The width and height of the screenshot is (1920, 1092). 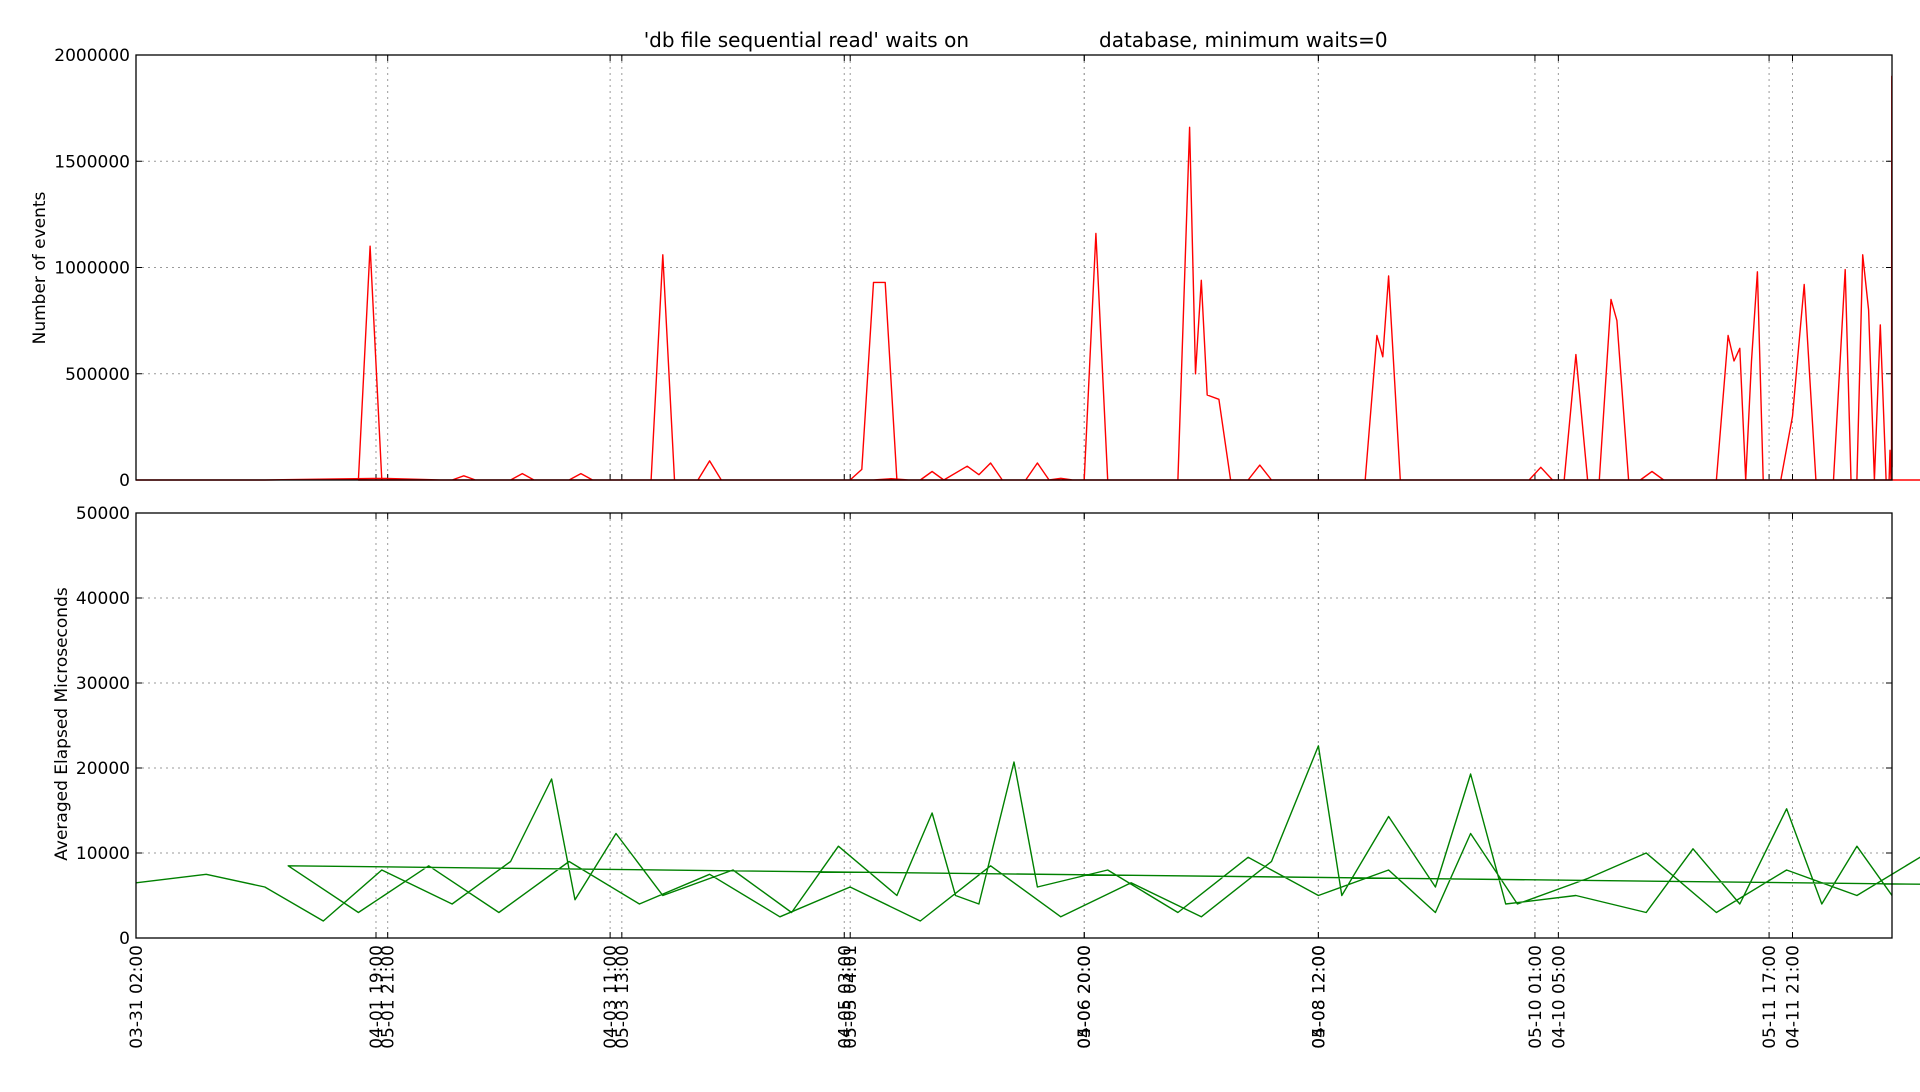 I want to click on y-tick-label-events-3: 1500000, so click(x=92, y=162).